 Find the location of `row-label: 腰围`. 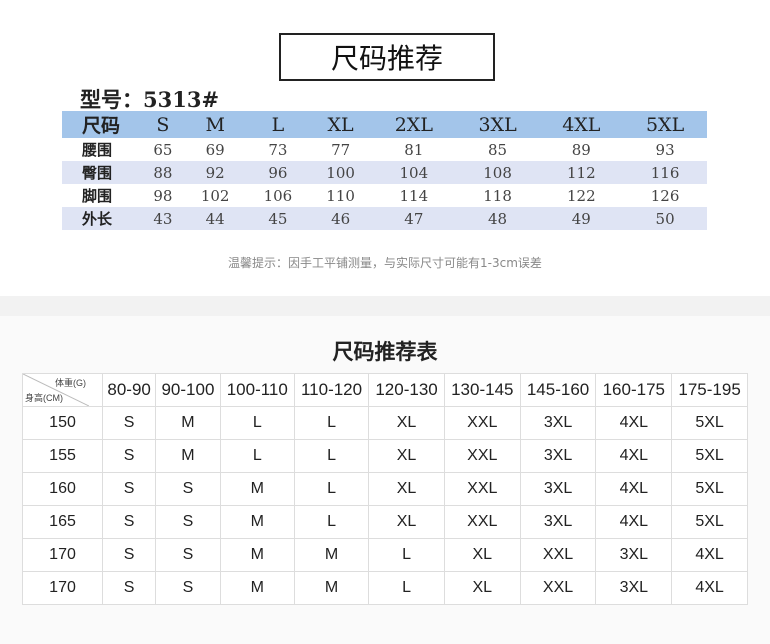

row-label: 腰围 is located at coordinates (97, 150).